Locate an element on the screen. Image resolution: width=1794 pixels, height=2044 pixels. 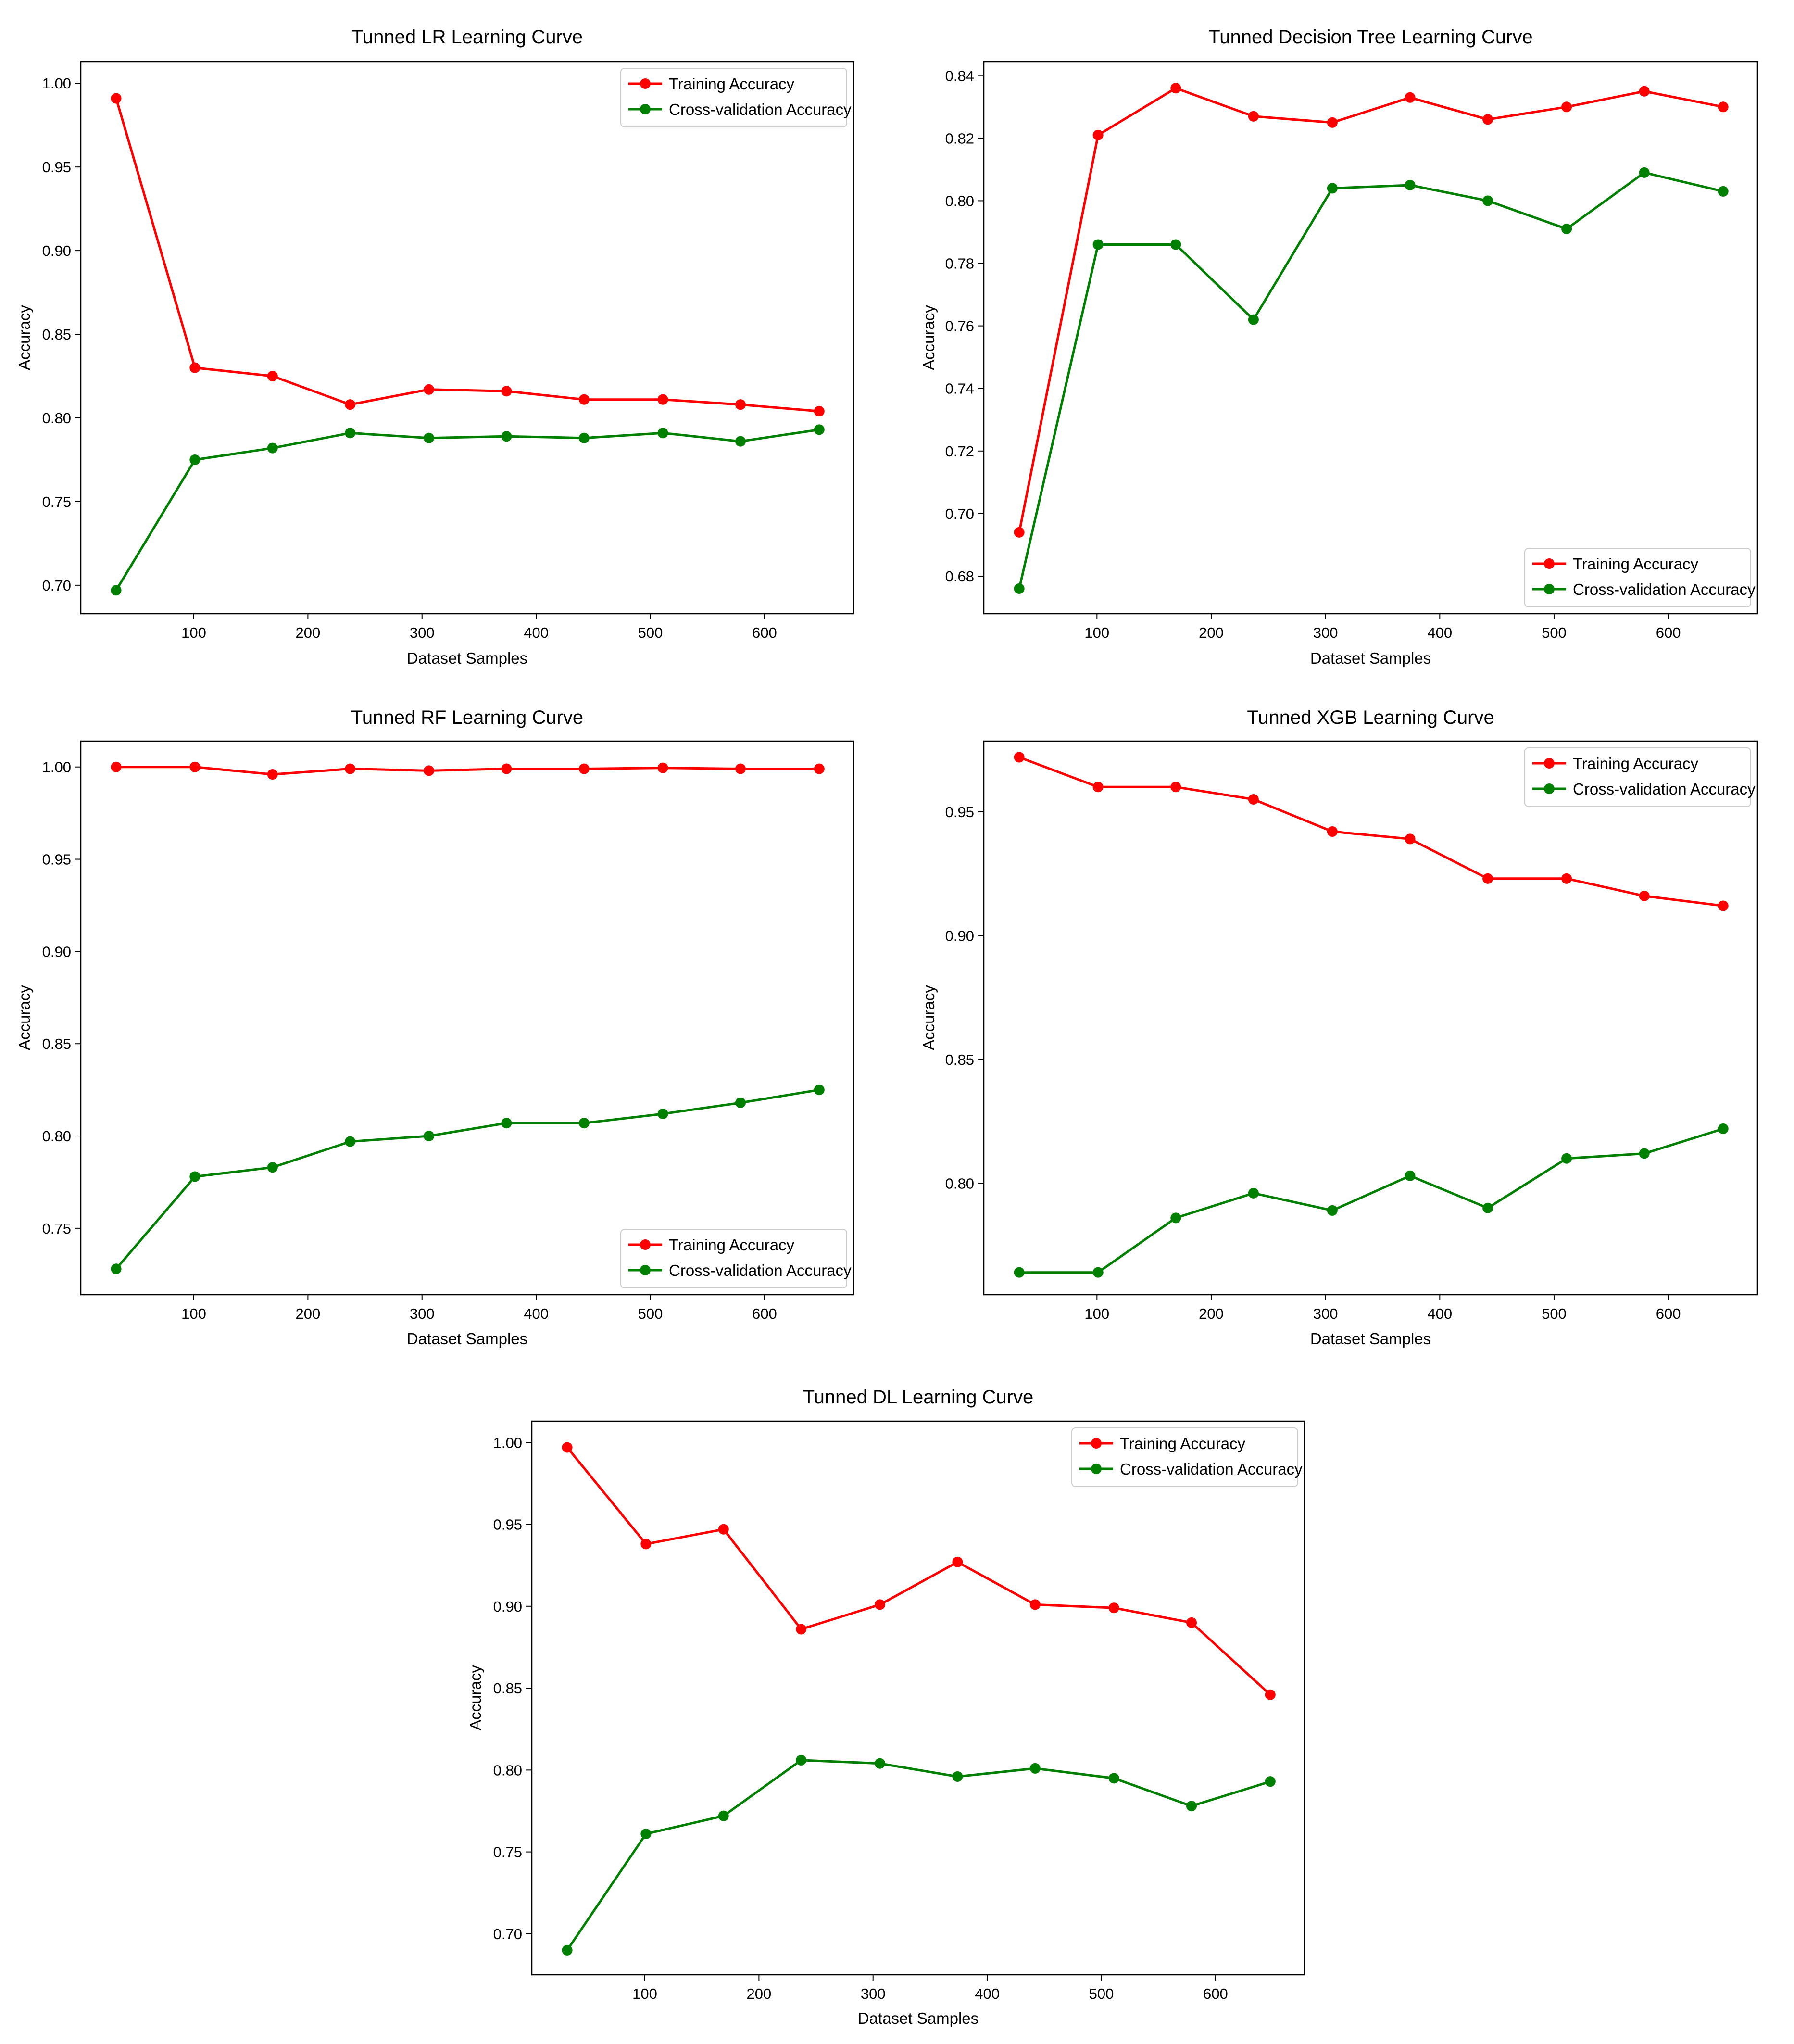
y-tick-label: 0.76 is located at coordinates (959, 326).